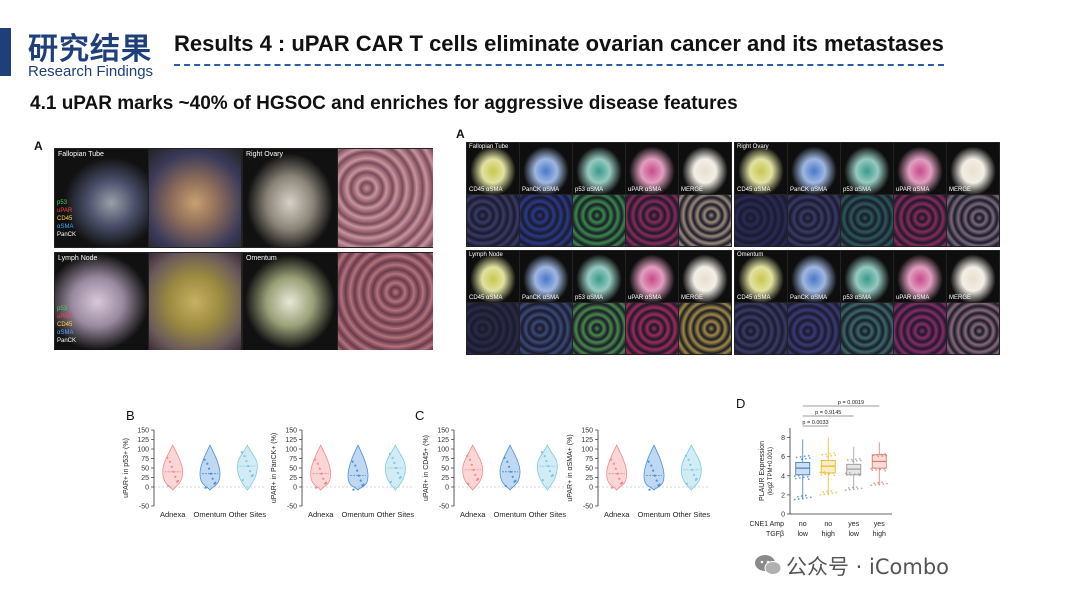 This screenshot has width=1080, height=608. I want to click on tile-label-omentum: Omentum, so click(261, 258).